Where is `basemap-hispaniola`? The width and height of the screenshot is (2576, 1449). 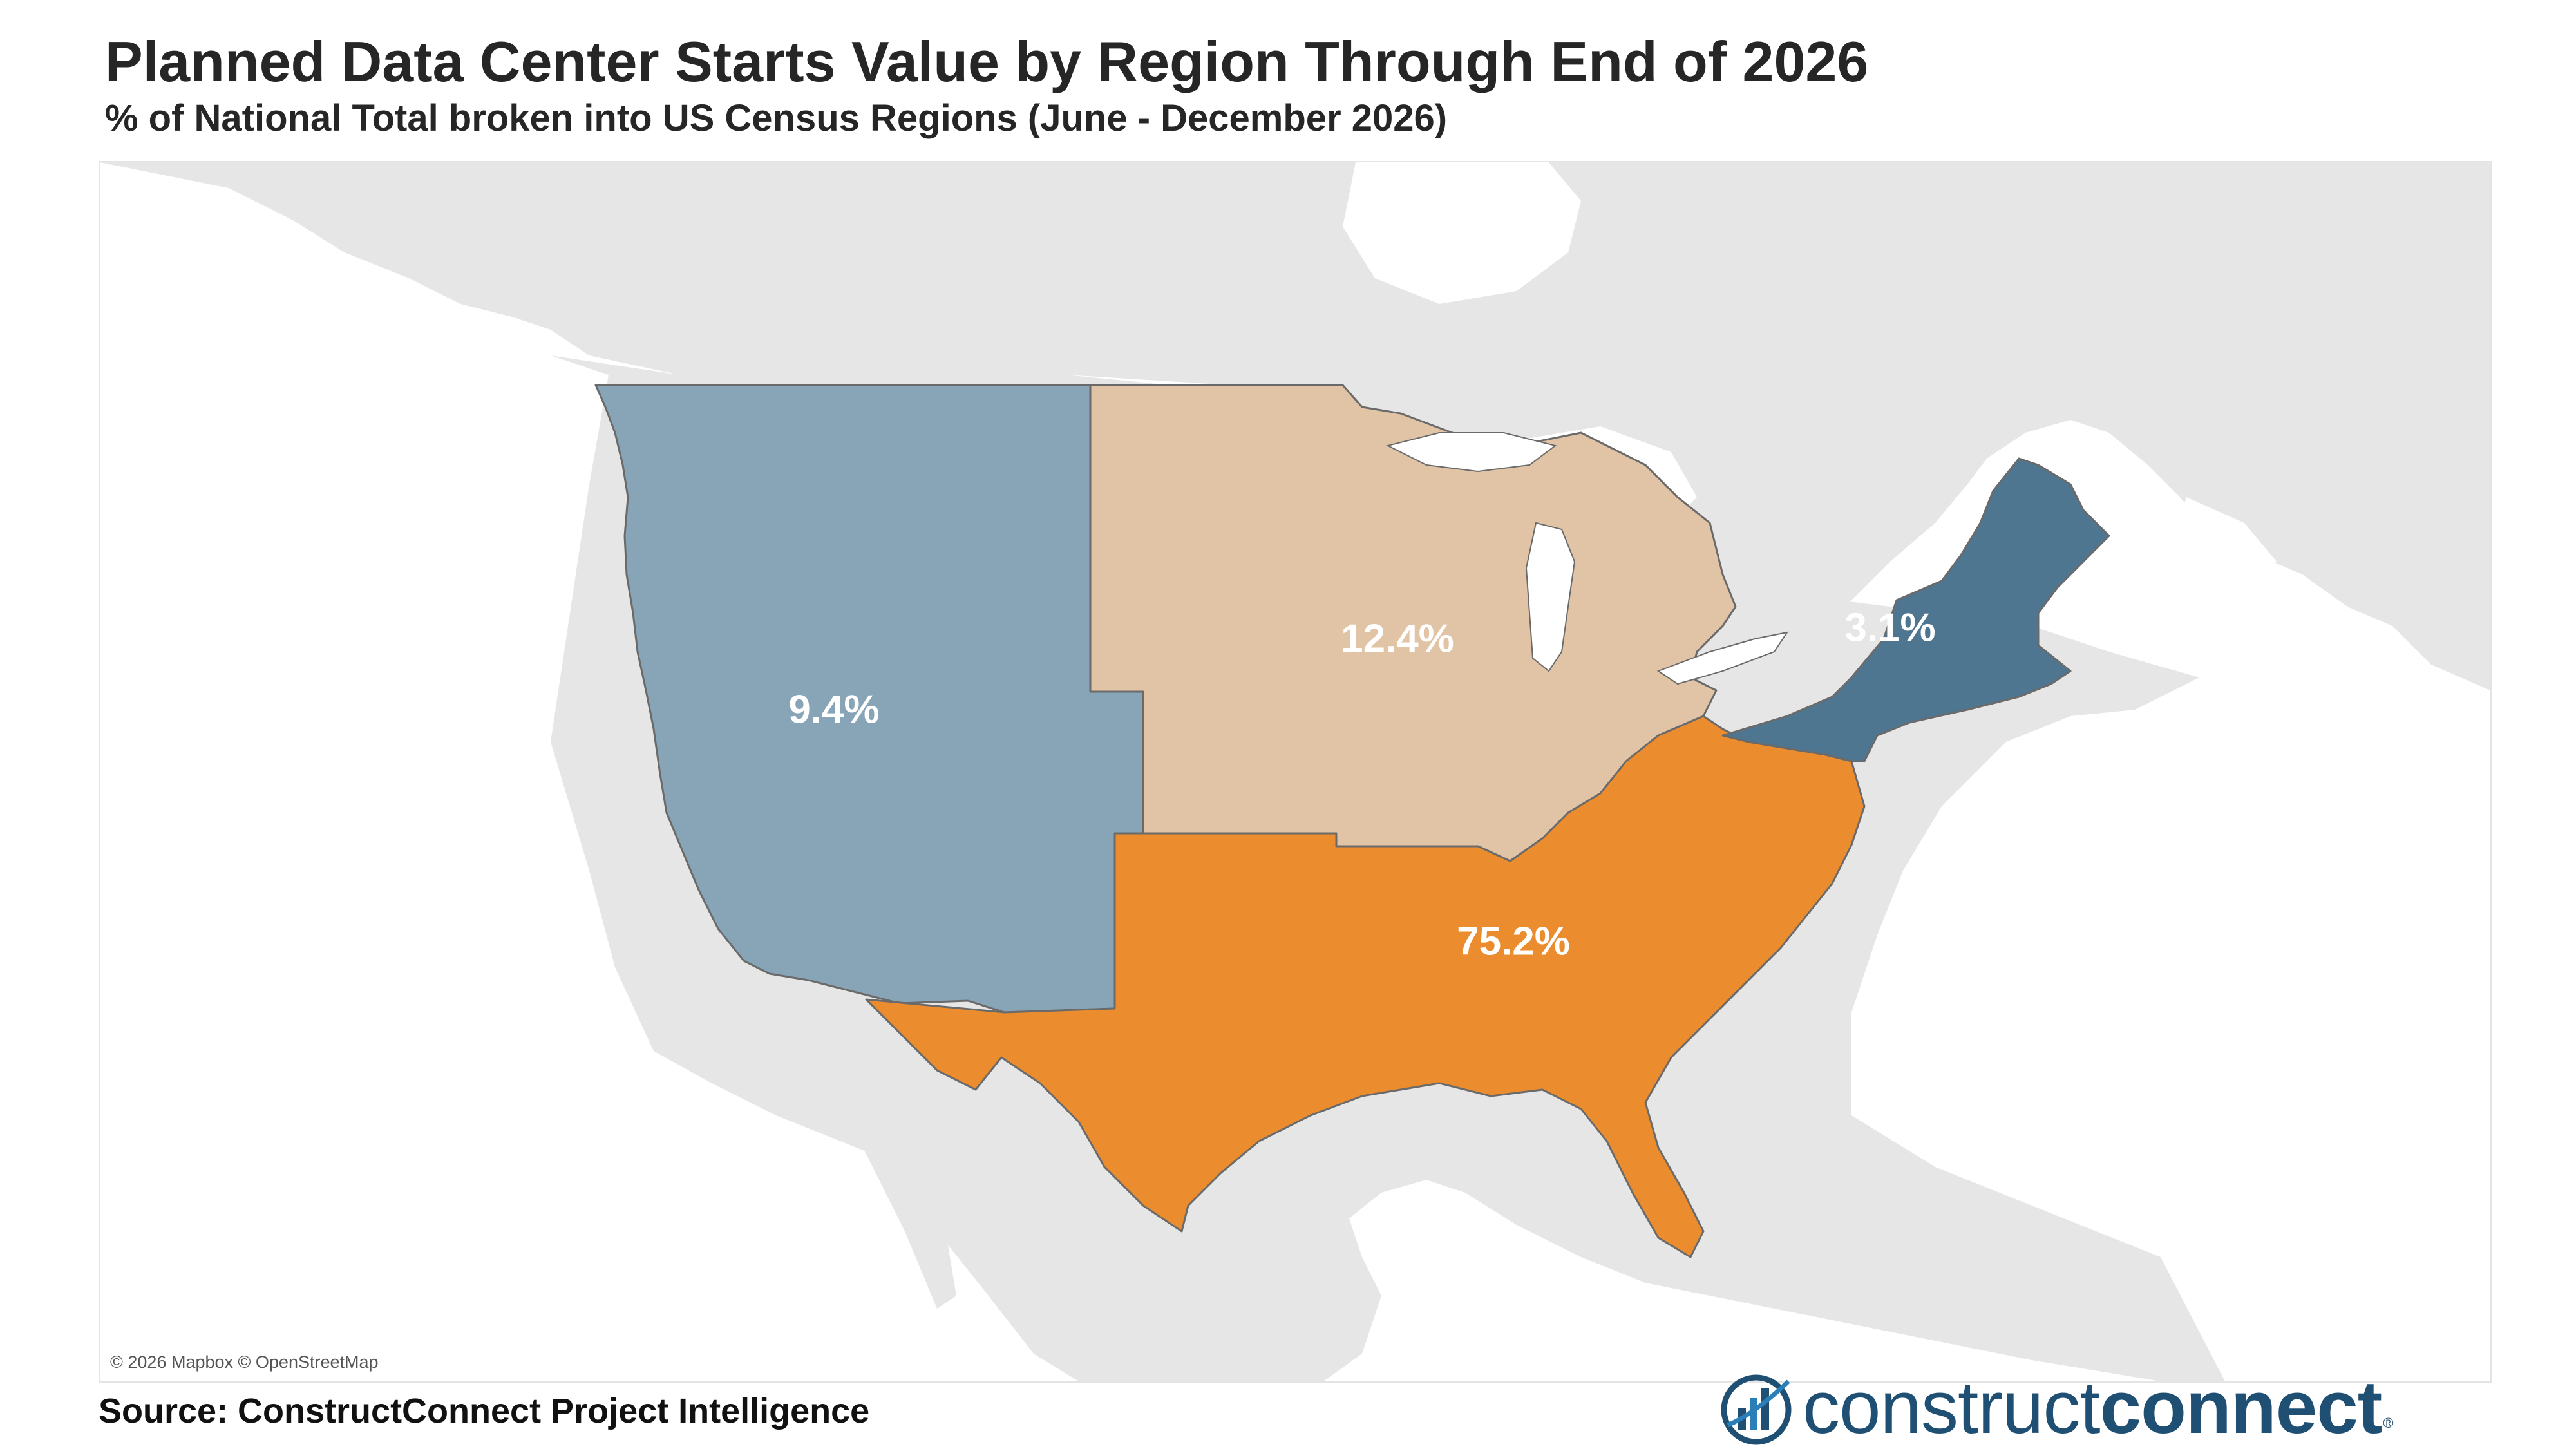
basemap-hispaniola is located at coordinates (2083, 1318).